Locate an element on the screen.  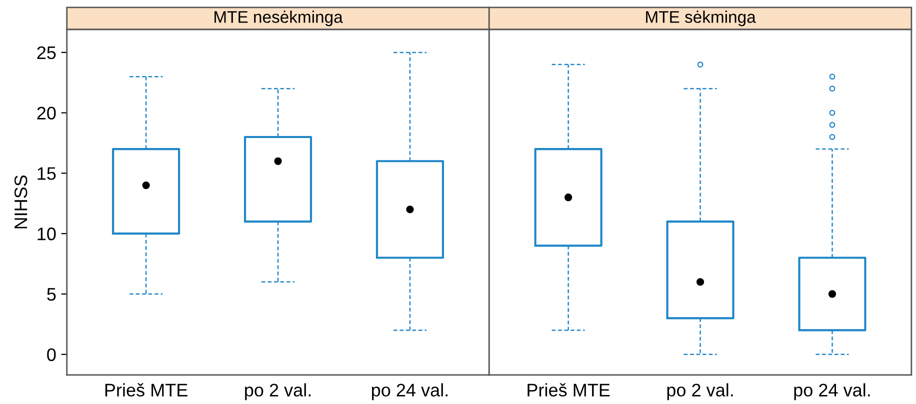
y-tick-label: 15 is located at coordinates (47, 173).